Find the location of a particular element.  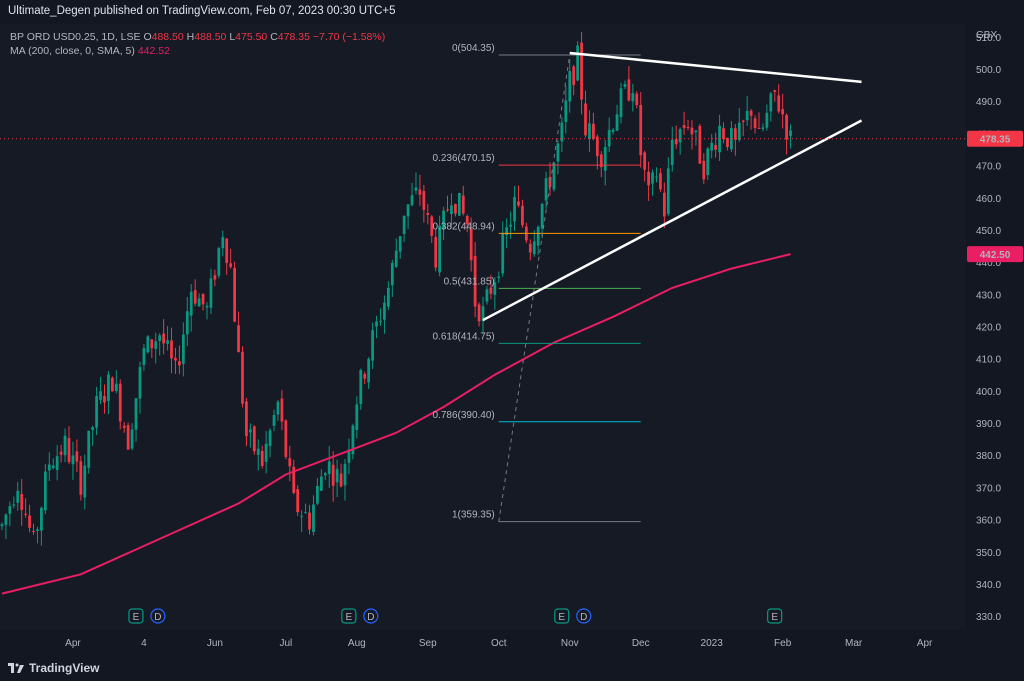

symbol-label: BP ORD USD0.25, 1D, LSE is located at coordinates (75, 37).